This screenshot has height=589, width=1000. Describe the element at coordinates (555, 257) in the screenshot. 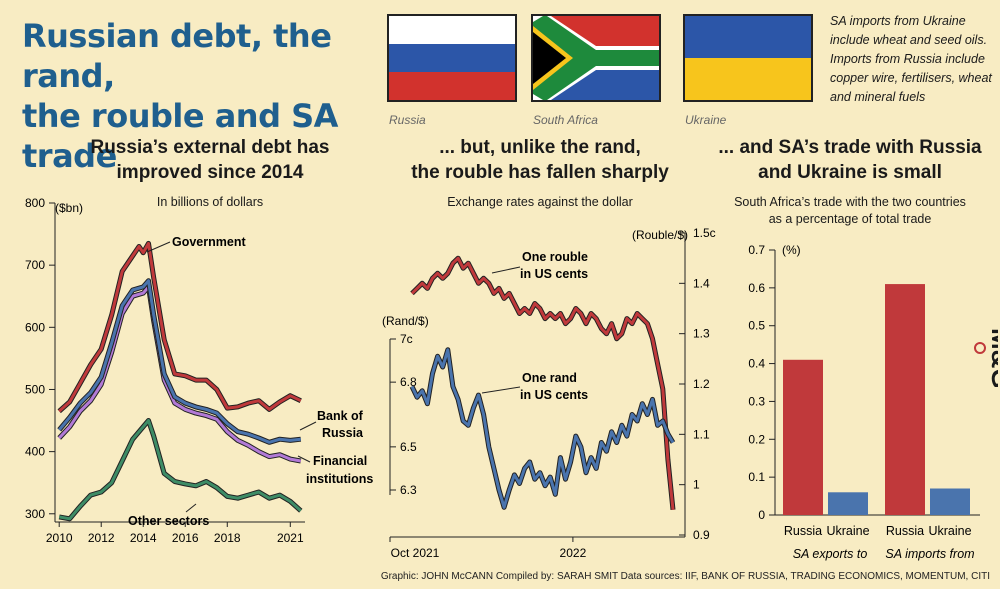

I see `fx-rouble-label-1: One rouble` at that location.